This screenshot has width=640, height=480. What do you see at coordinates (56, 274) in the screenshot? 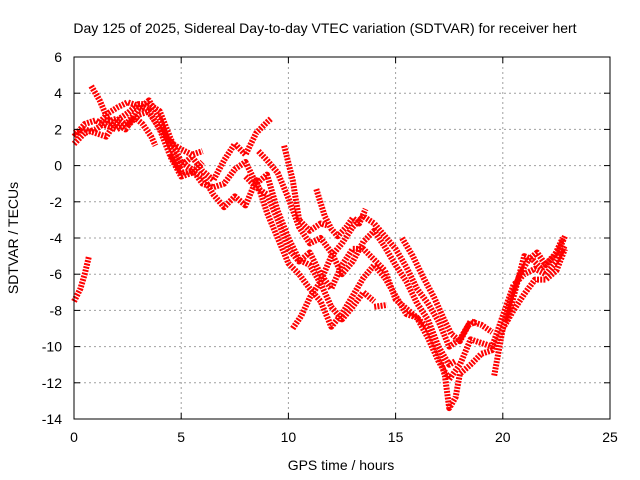
I see `y-tick-label: -6` at bounding box center [56, 274].